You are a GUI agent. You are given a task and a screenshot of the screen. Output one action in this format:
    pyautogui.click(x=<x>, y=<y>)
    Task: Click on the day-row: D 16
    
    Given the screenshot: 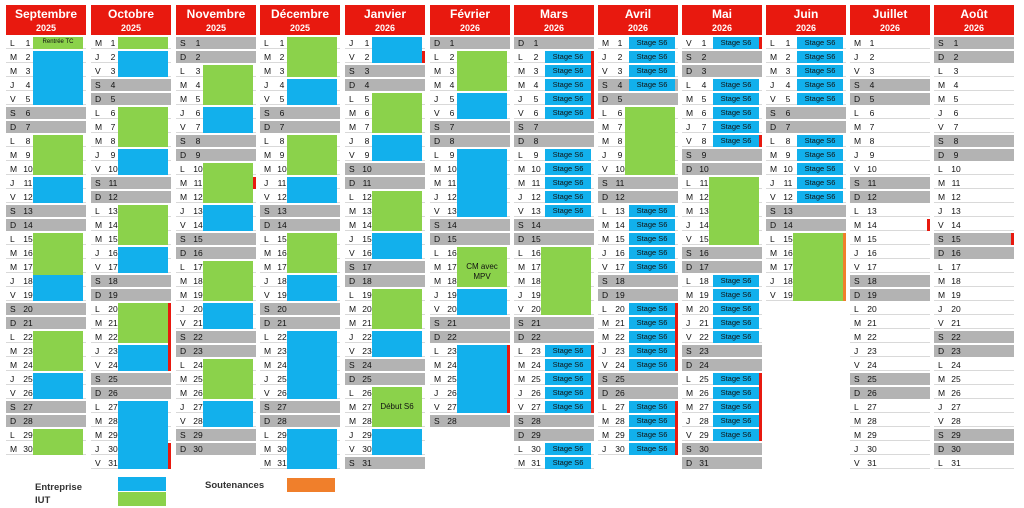 What is the action you would take?
    pyautogui.click(x=216, y=253)
    